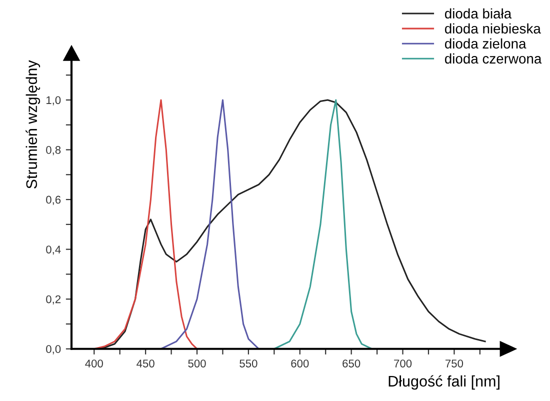 The image size is (550, 401). Describe the element at coordinates (53, 200) in the screenshot. I see `y-tick-label: 0,6` at that location.